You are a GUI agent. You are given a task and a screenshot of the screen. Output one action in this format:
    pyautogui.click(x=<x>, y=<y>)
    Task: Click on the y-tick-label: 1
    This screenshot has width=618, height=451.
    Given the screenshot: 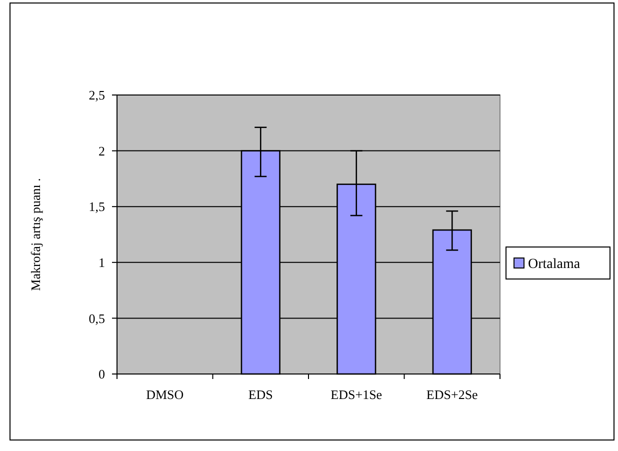 What is the action you would take?
    pyautogui.click(x=101, y=262)
    